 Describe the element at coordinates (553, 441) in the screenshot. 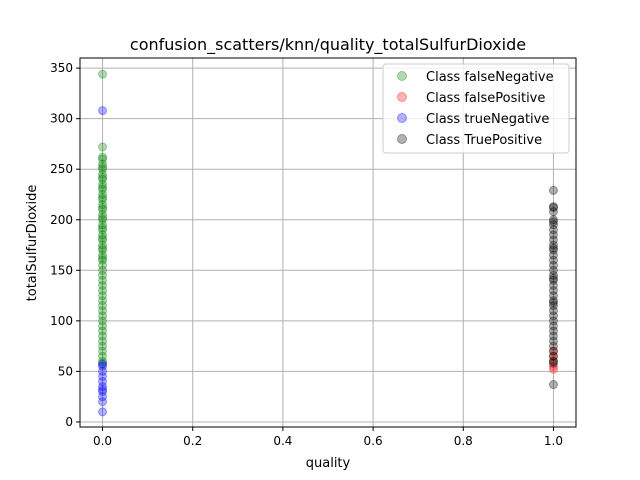

I see `x-tick-label: 1.0` at that location.